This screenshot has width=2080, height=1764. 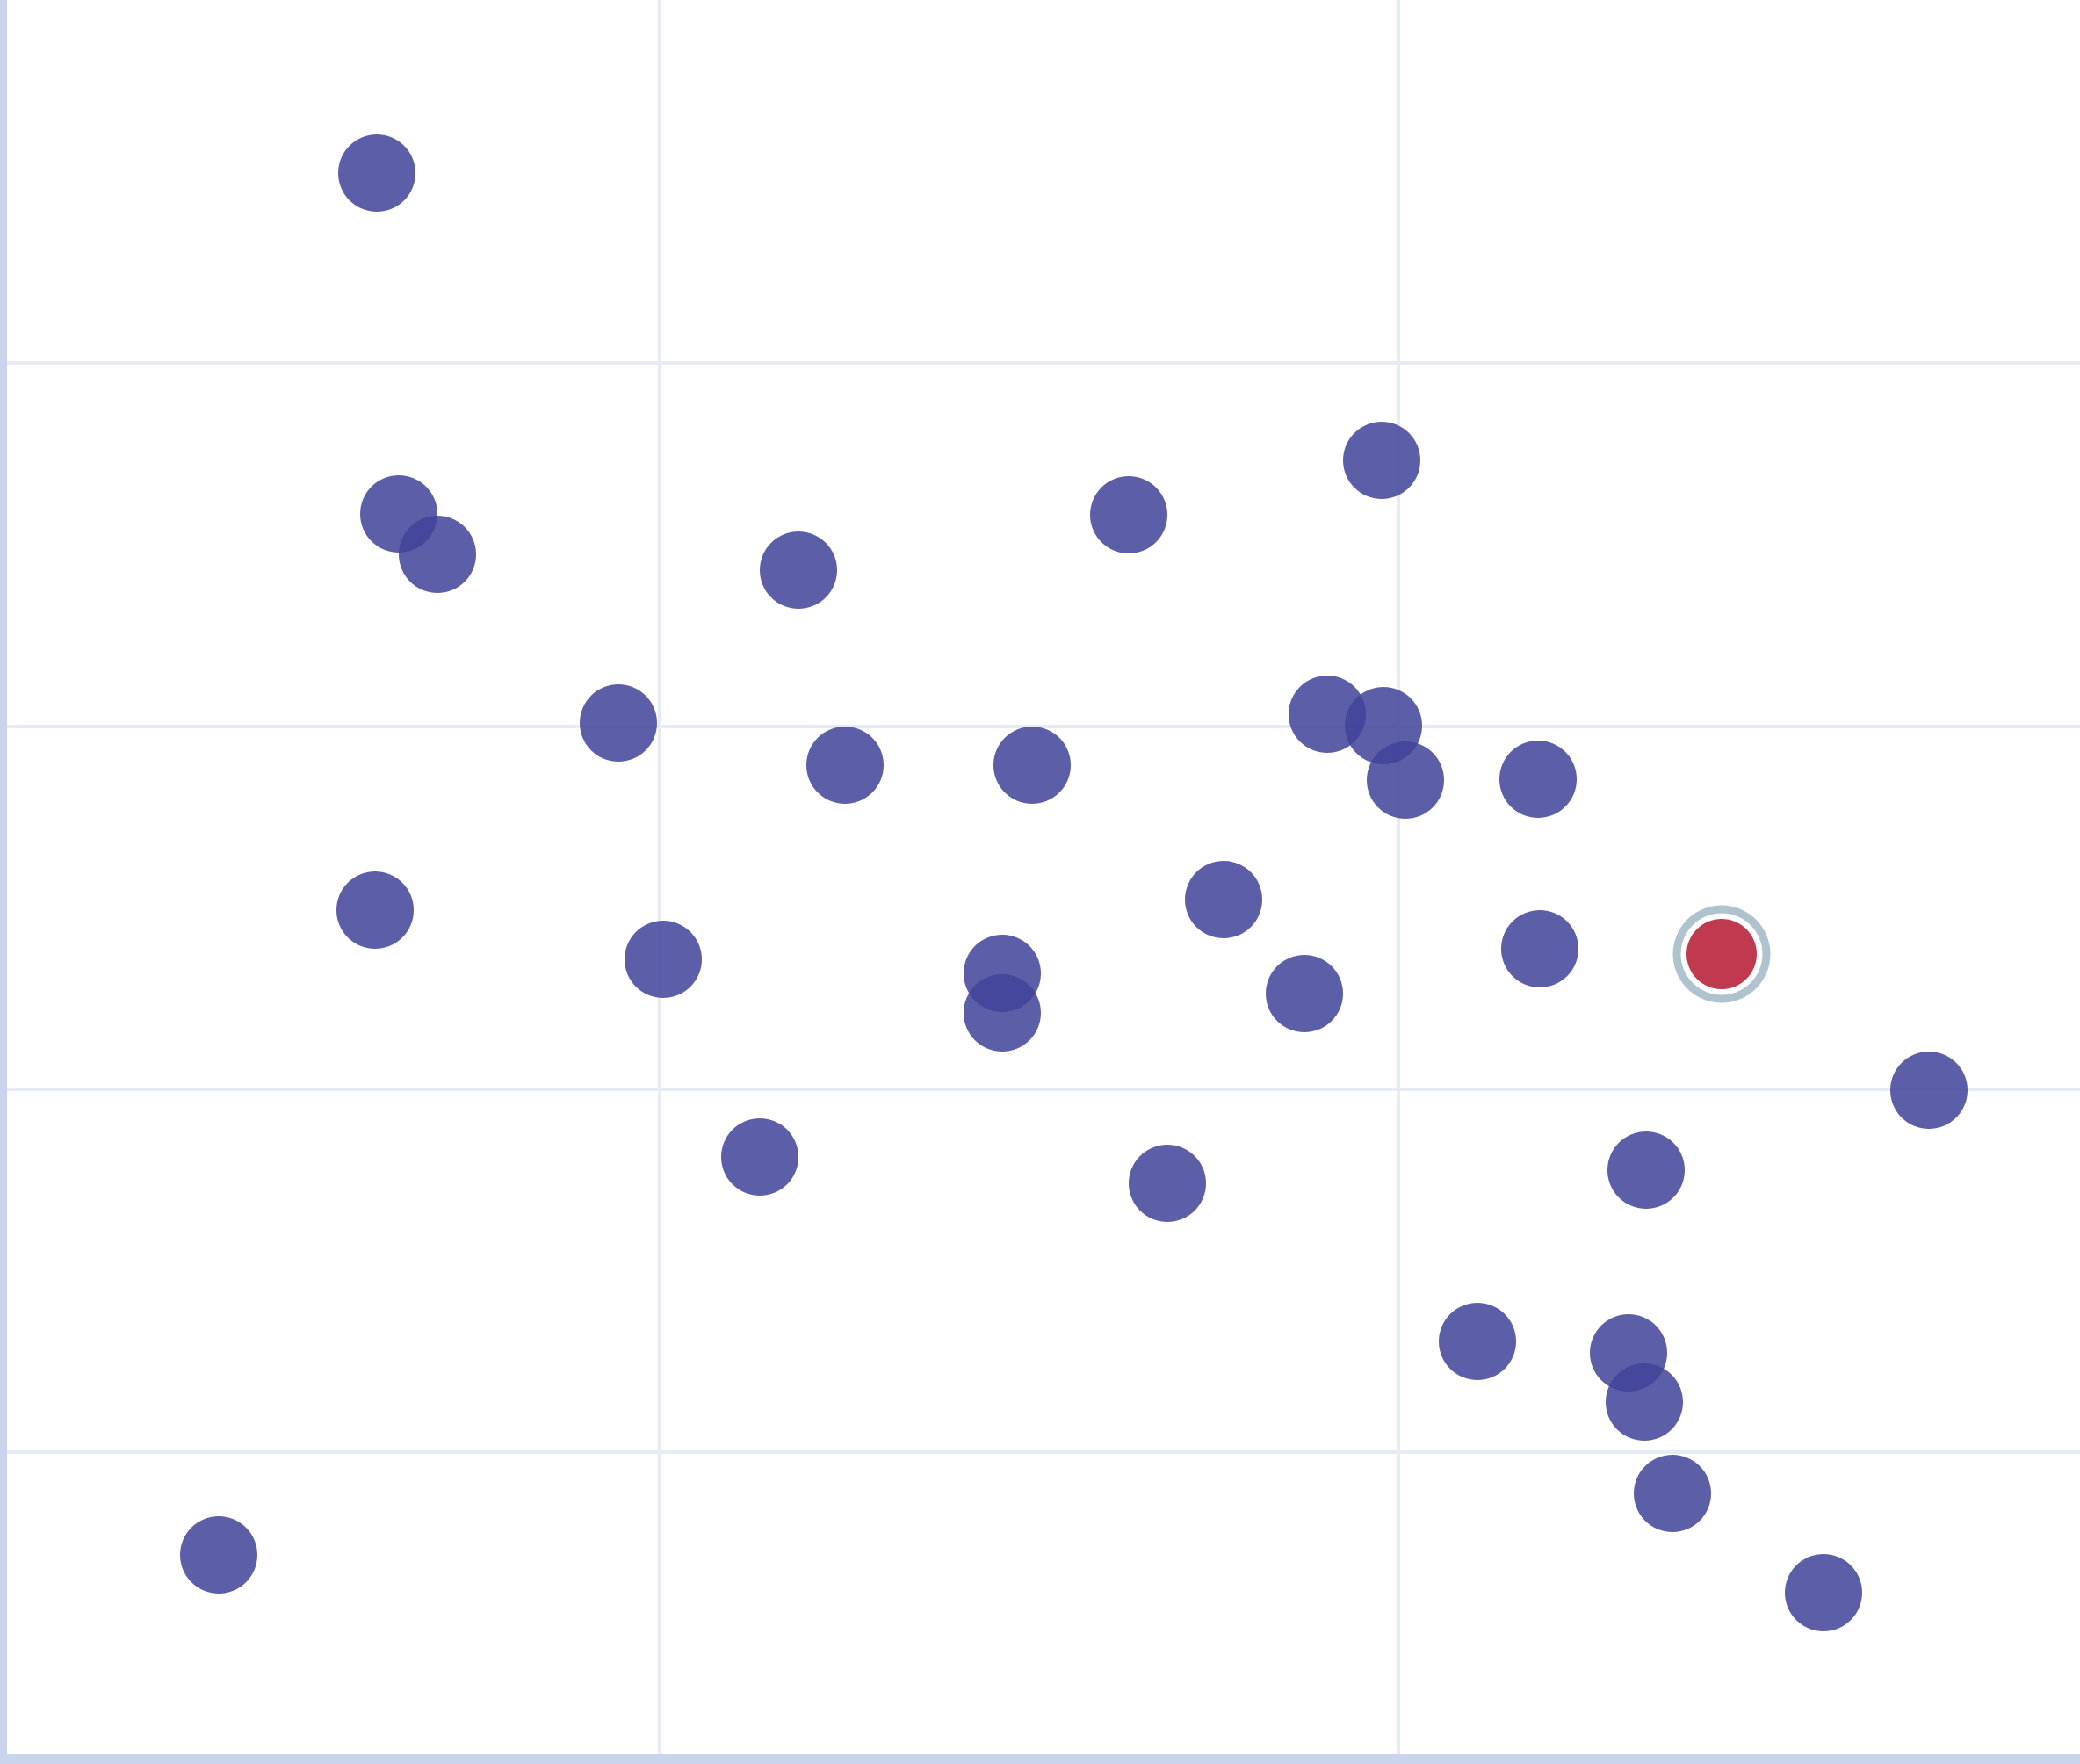 What do you see at coordinates (1040, 1759) in the screenshot?
I see `plot-bottom-margin` at bounding box center [1040, 1759].